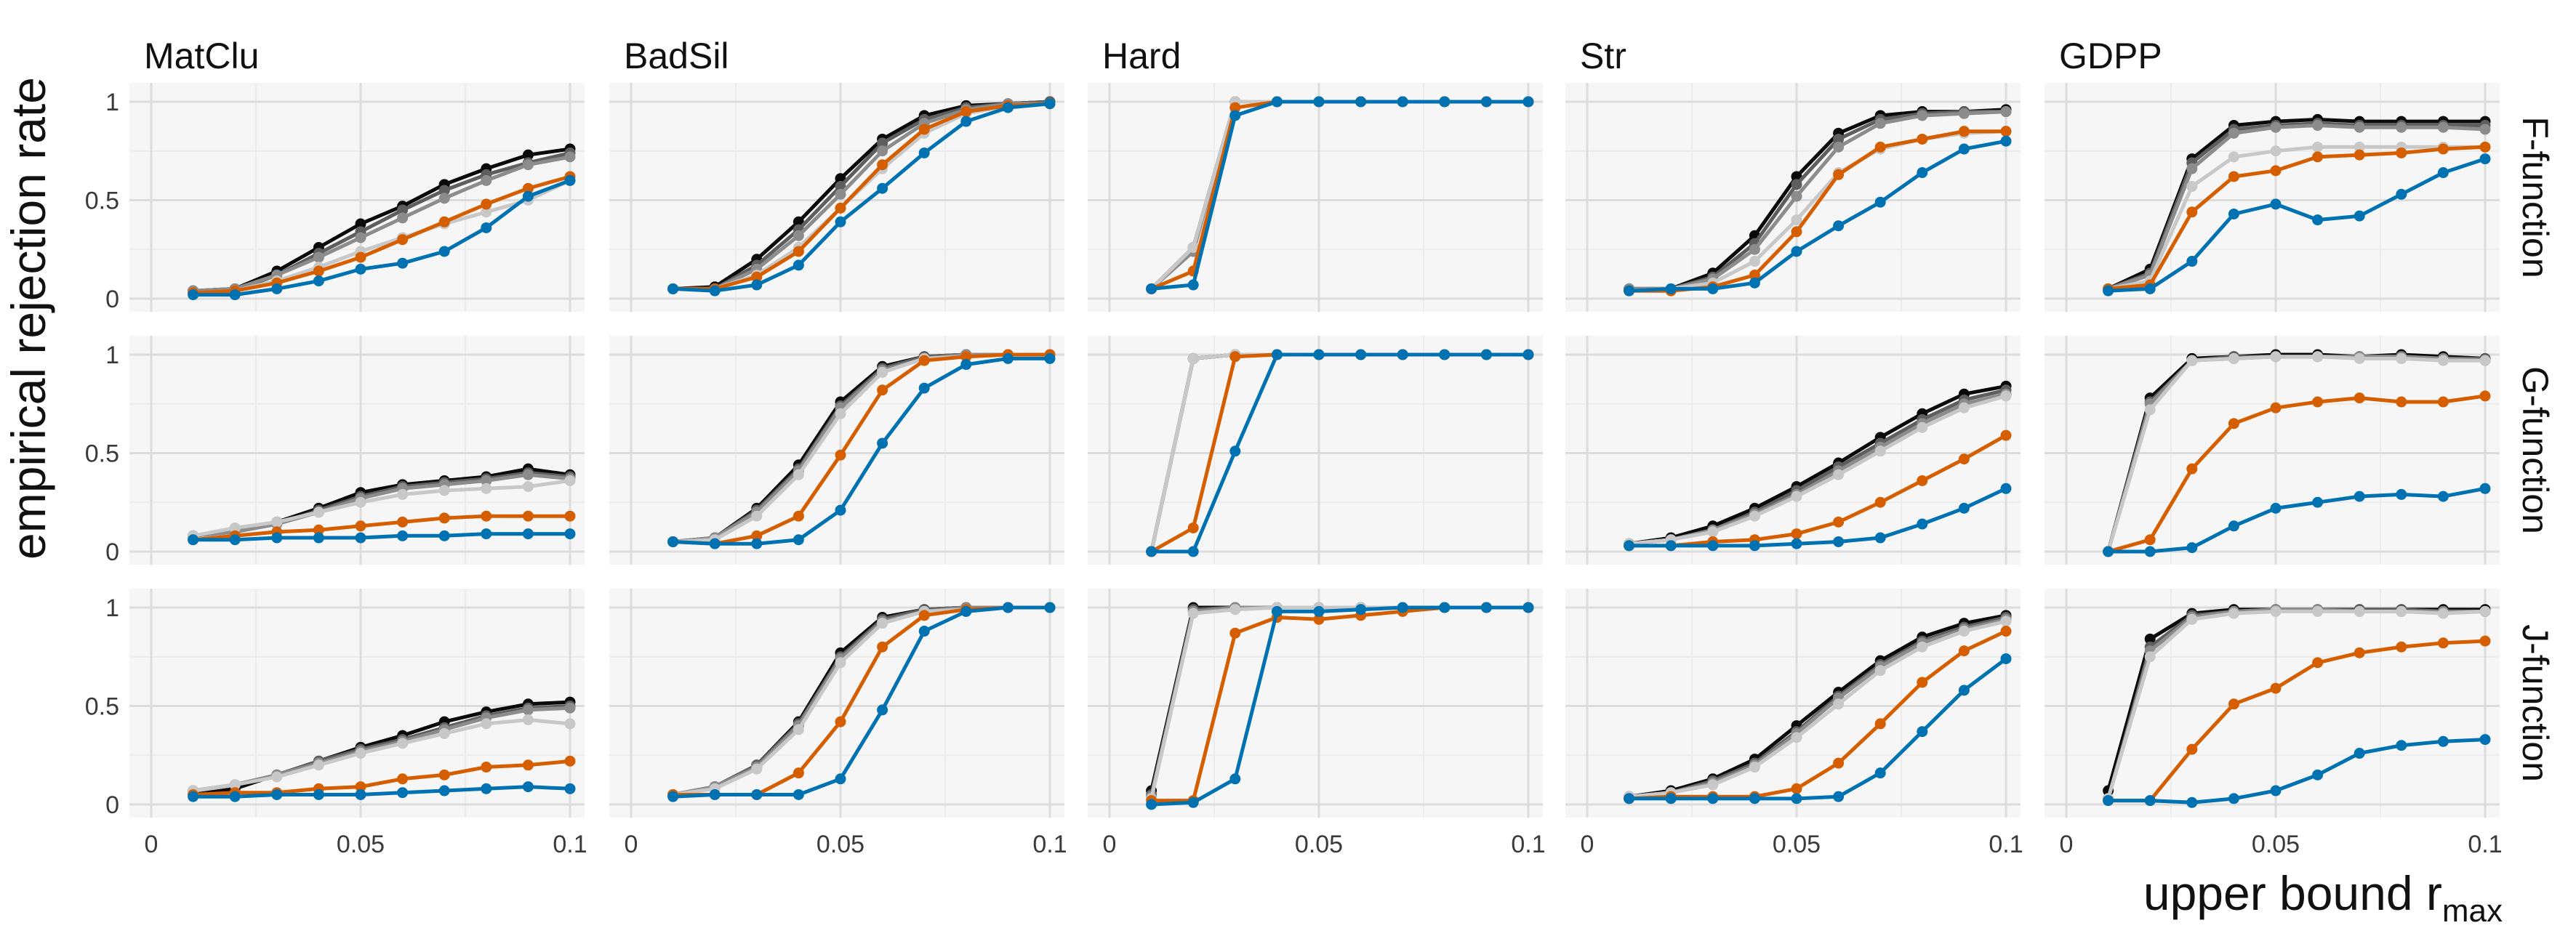 This screenshot has height=944, width=2576. Describe the element at coordinates (2323, 898) in the screenshot. I see `x-axis-title: upper bound rmax` at that location.